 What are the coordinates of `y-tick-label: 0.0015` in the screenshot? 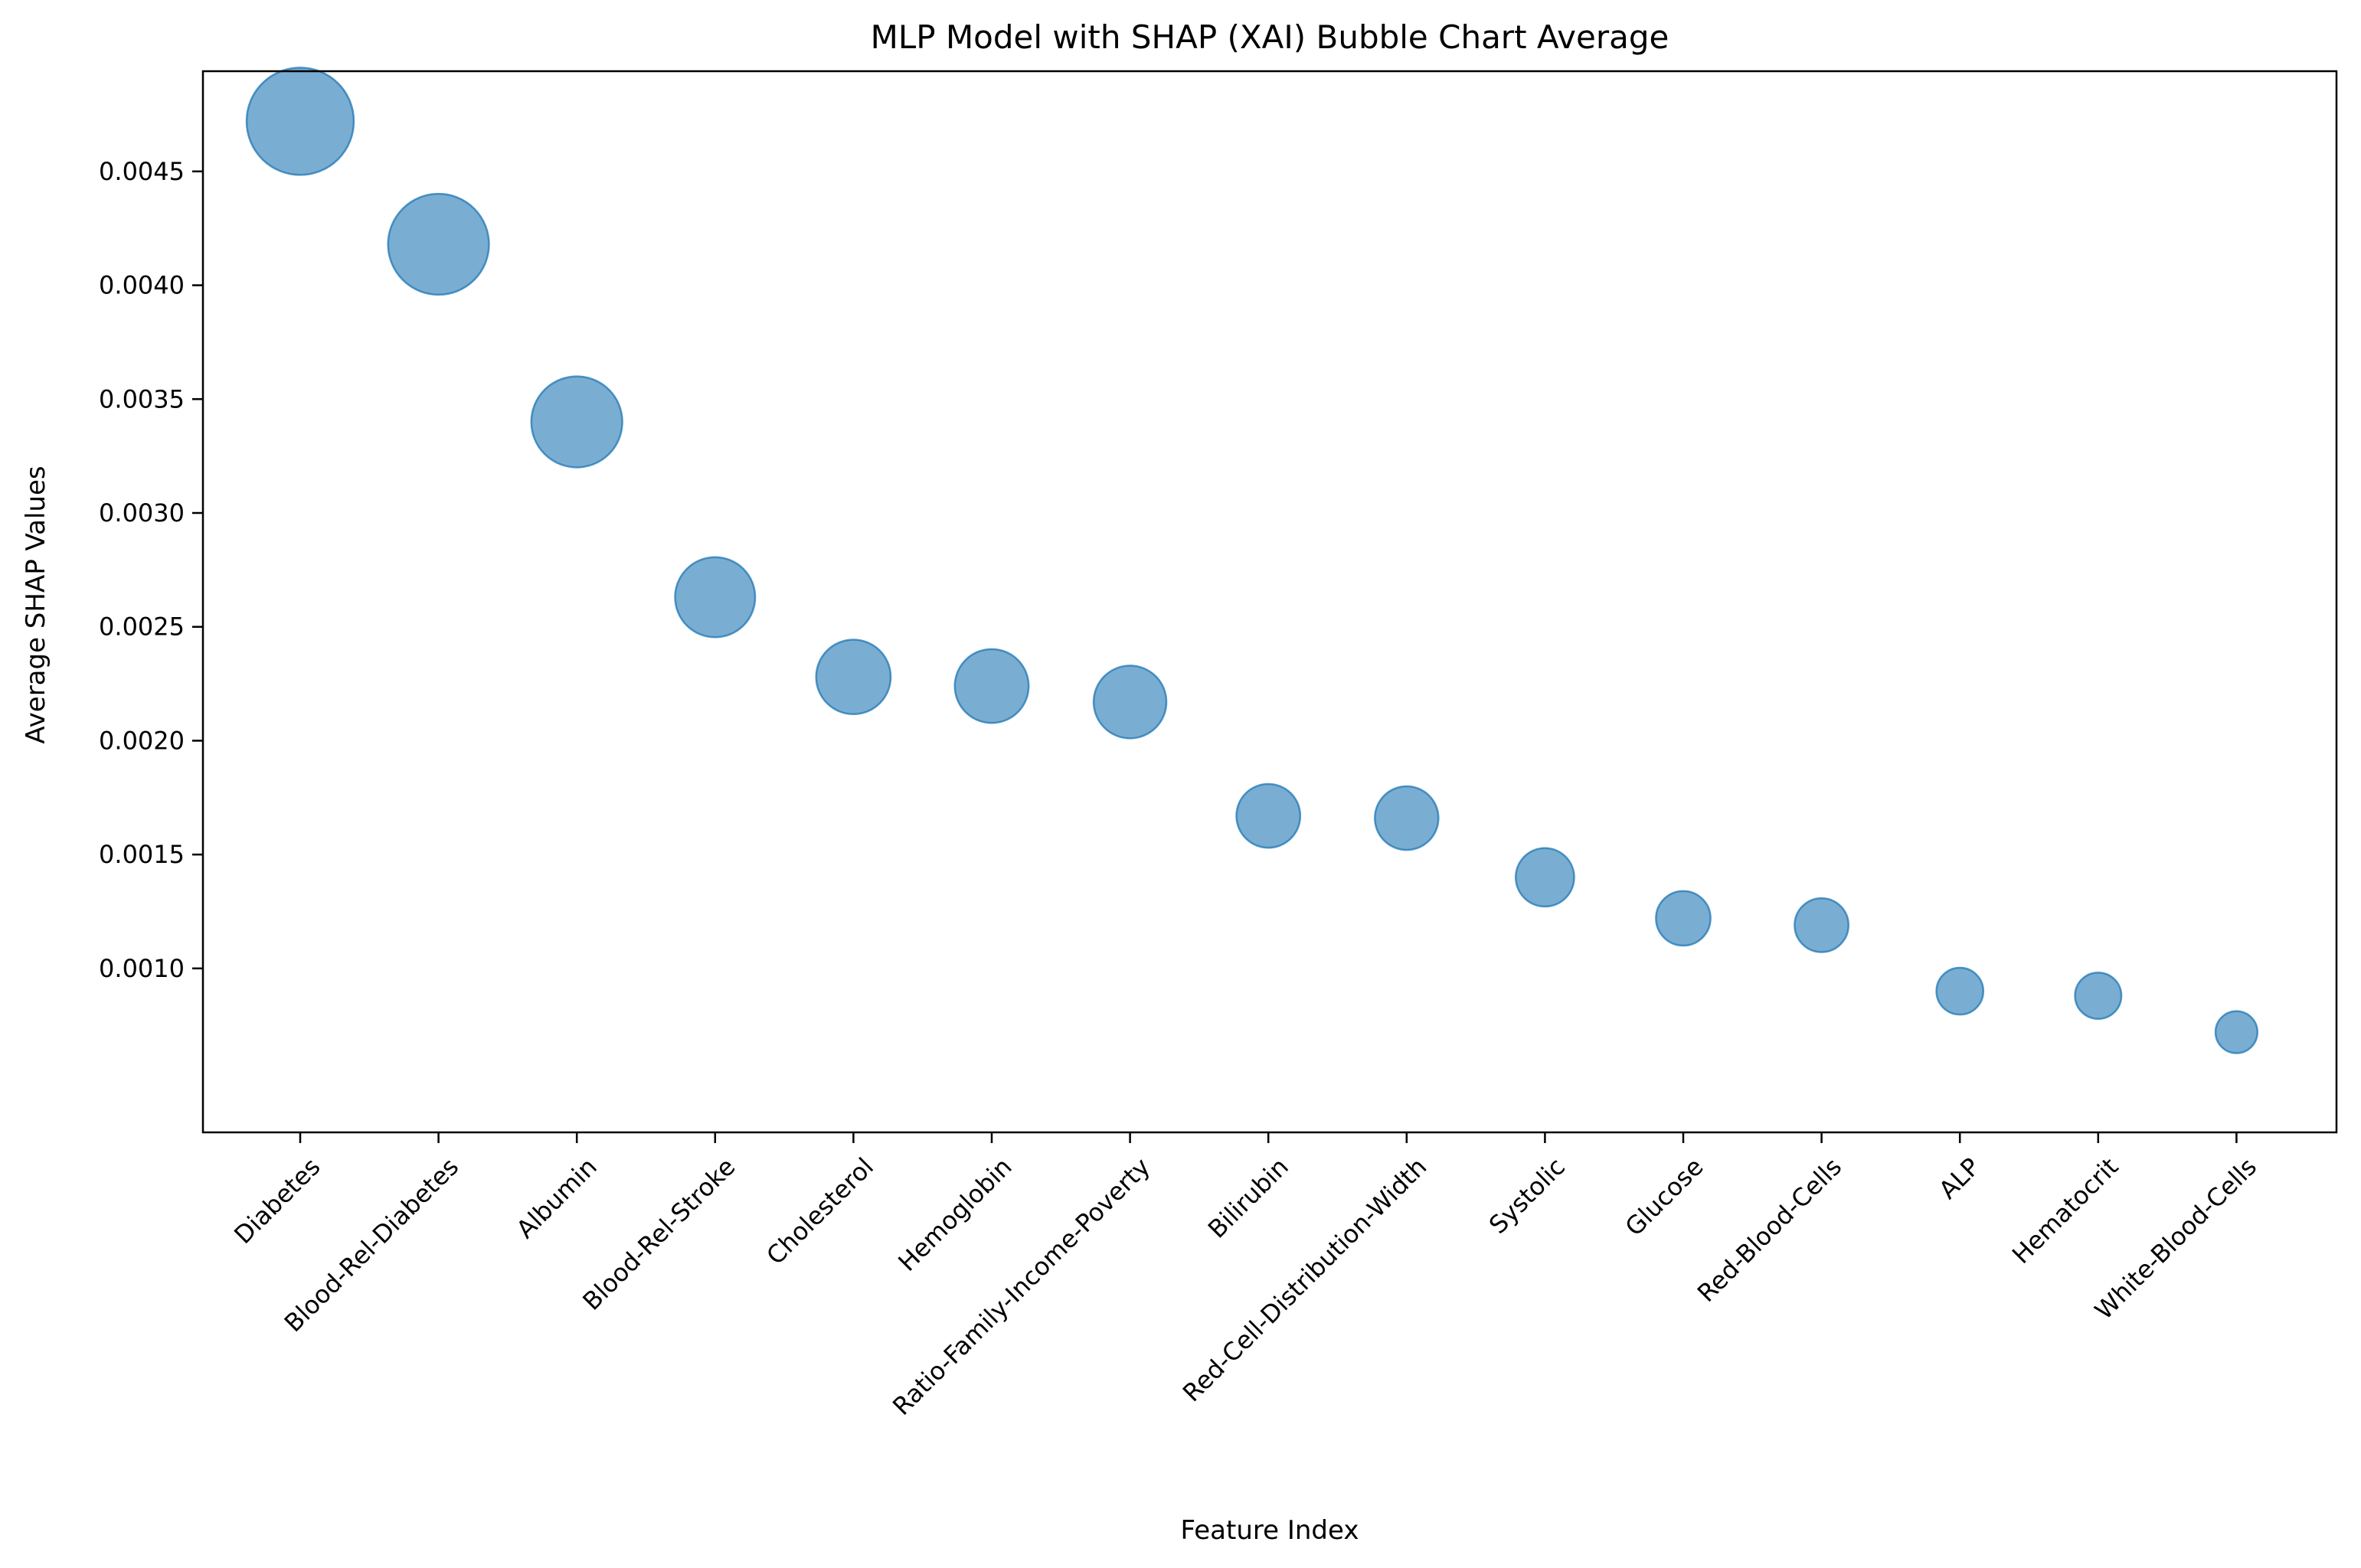 It's located at (142, 854).